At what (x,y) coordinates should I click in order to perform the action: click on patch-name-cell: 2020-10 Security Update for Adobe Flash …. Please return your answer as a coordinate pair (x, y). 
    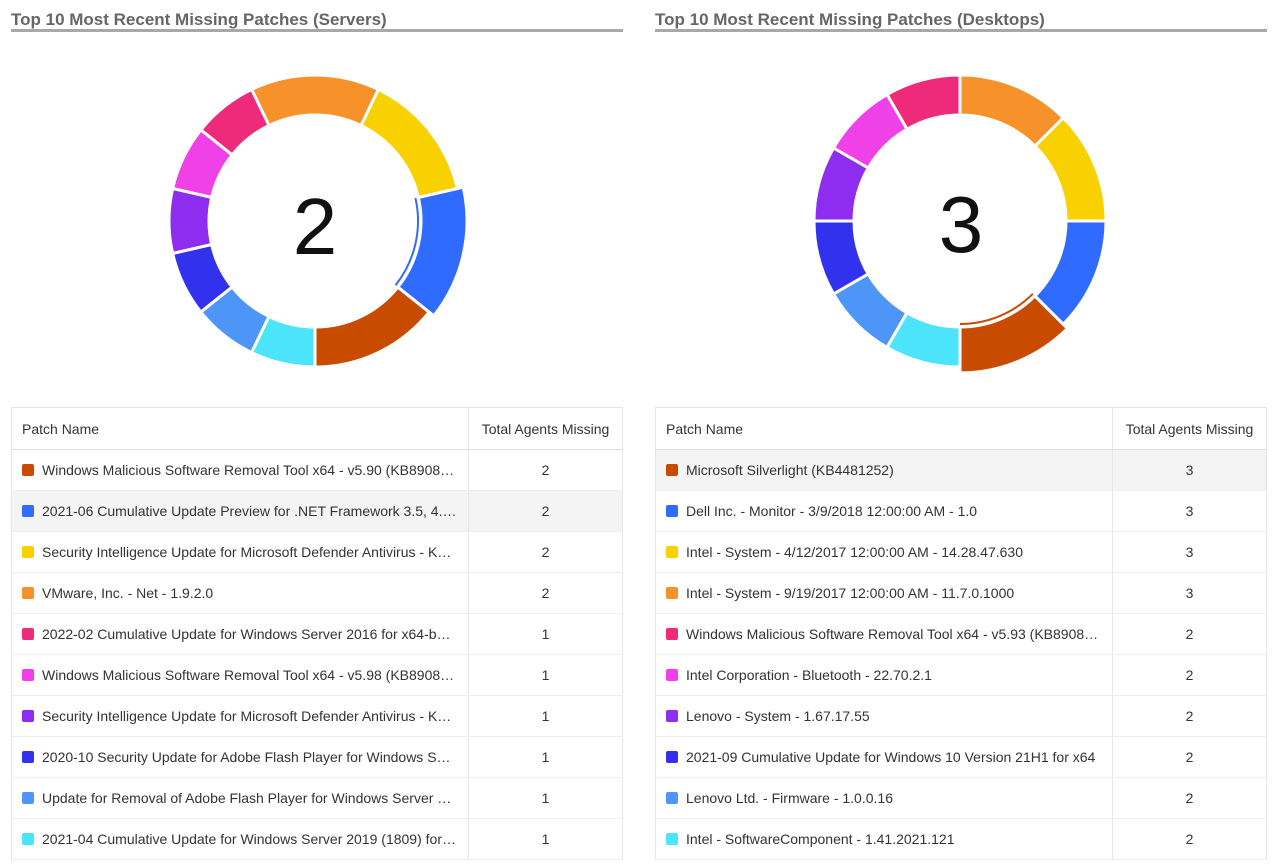
    Looking at the image, I should click on (240, 757).